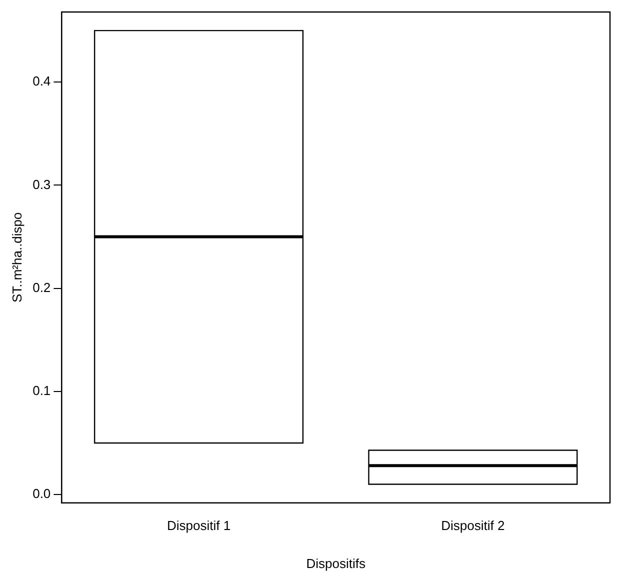  What do you see at coordinates (41, 81) in the screenshot?
I see `y-tick-label: 0.4` at bounding box center [41, 81].